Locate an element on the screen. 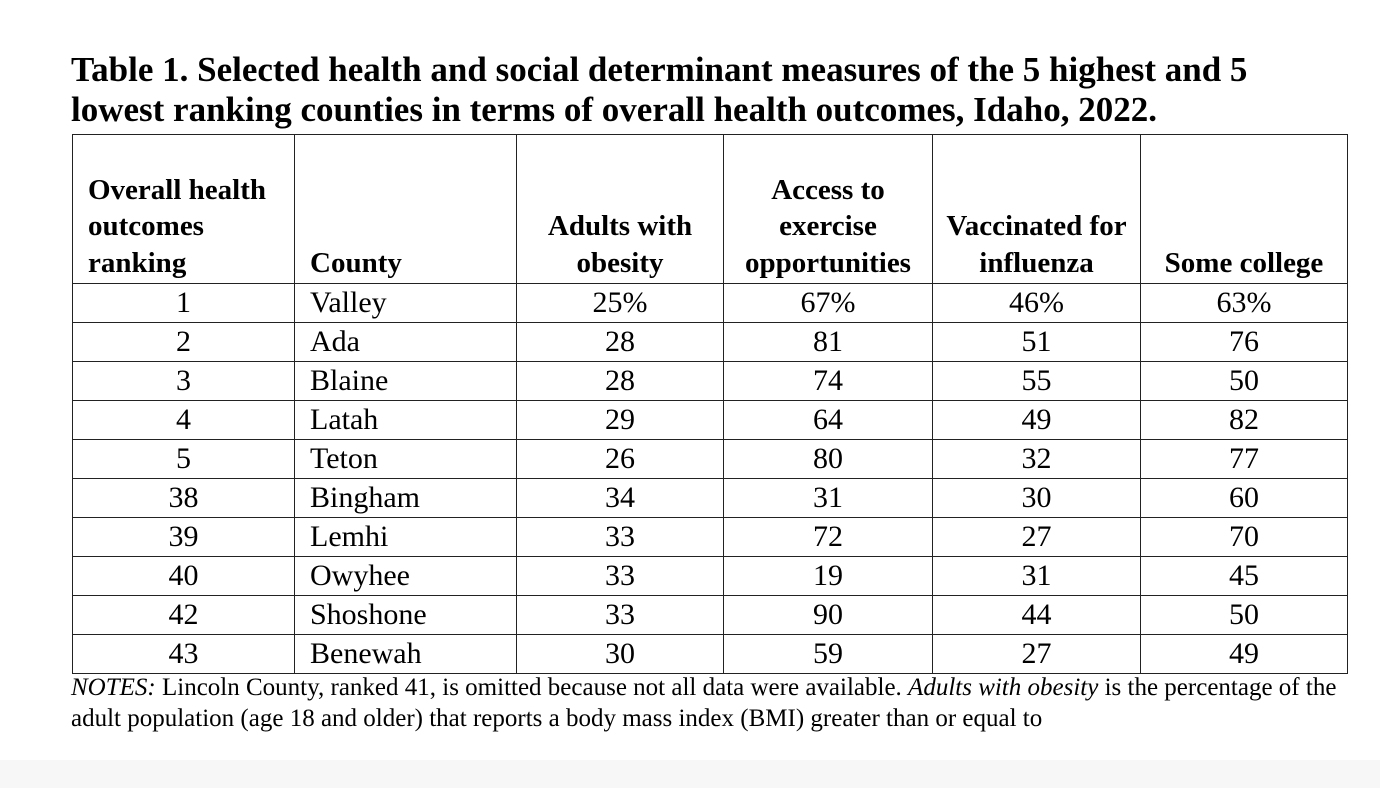 This screenshot has width=1380, height=788. cell-county: Benewah is located at coordinates (405, 654).